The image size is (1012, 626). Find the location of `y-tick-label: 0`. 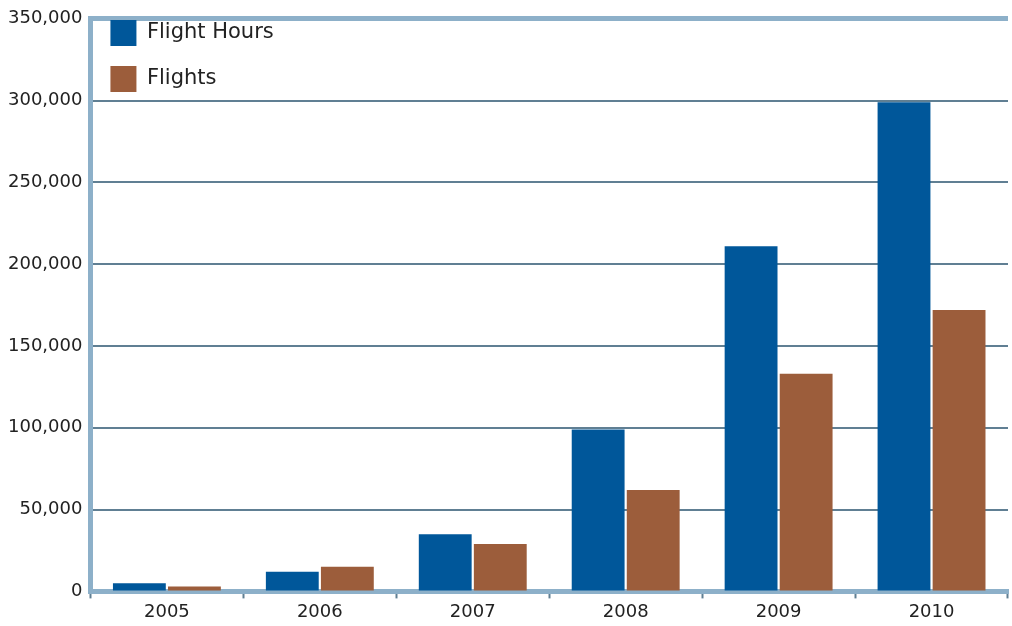

y-tick-label: 0 is located at coordinates (76, 590).